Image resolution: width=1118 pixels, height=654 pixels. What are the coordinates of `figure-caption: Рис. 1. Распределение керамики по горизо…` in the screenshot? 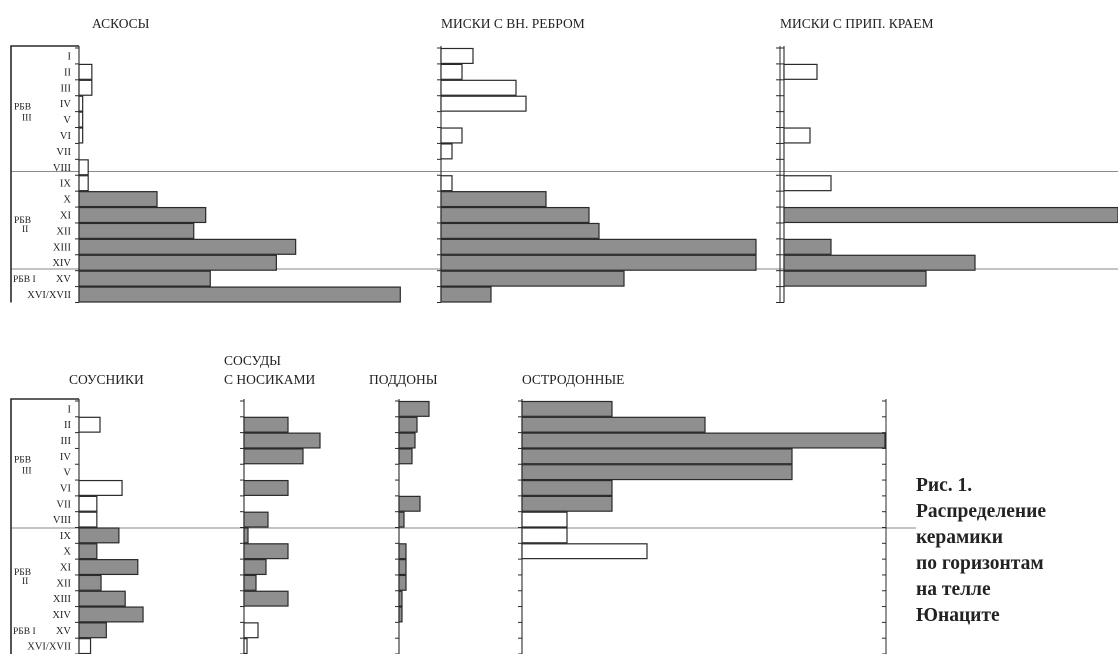 It's located at (1017, 551).